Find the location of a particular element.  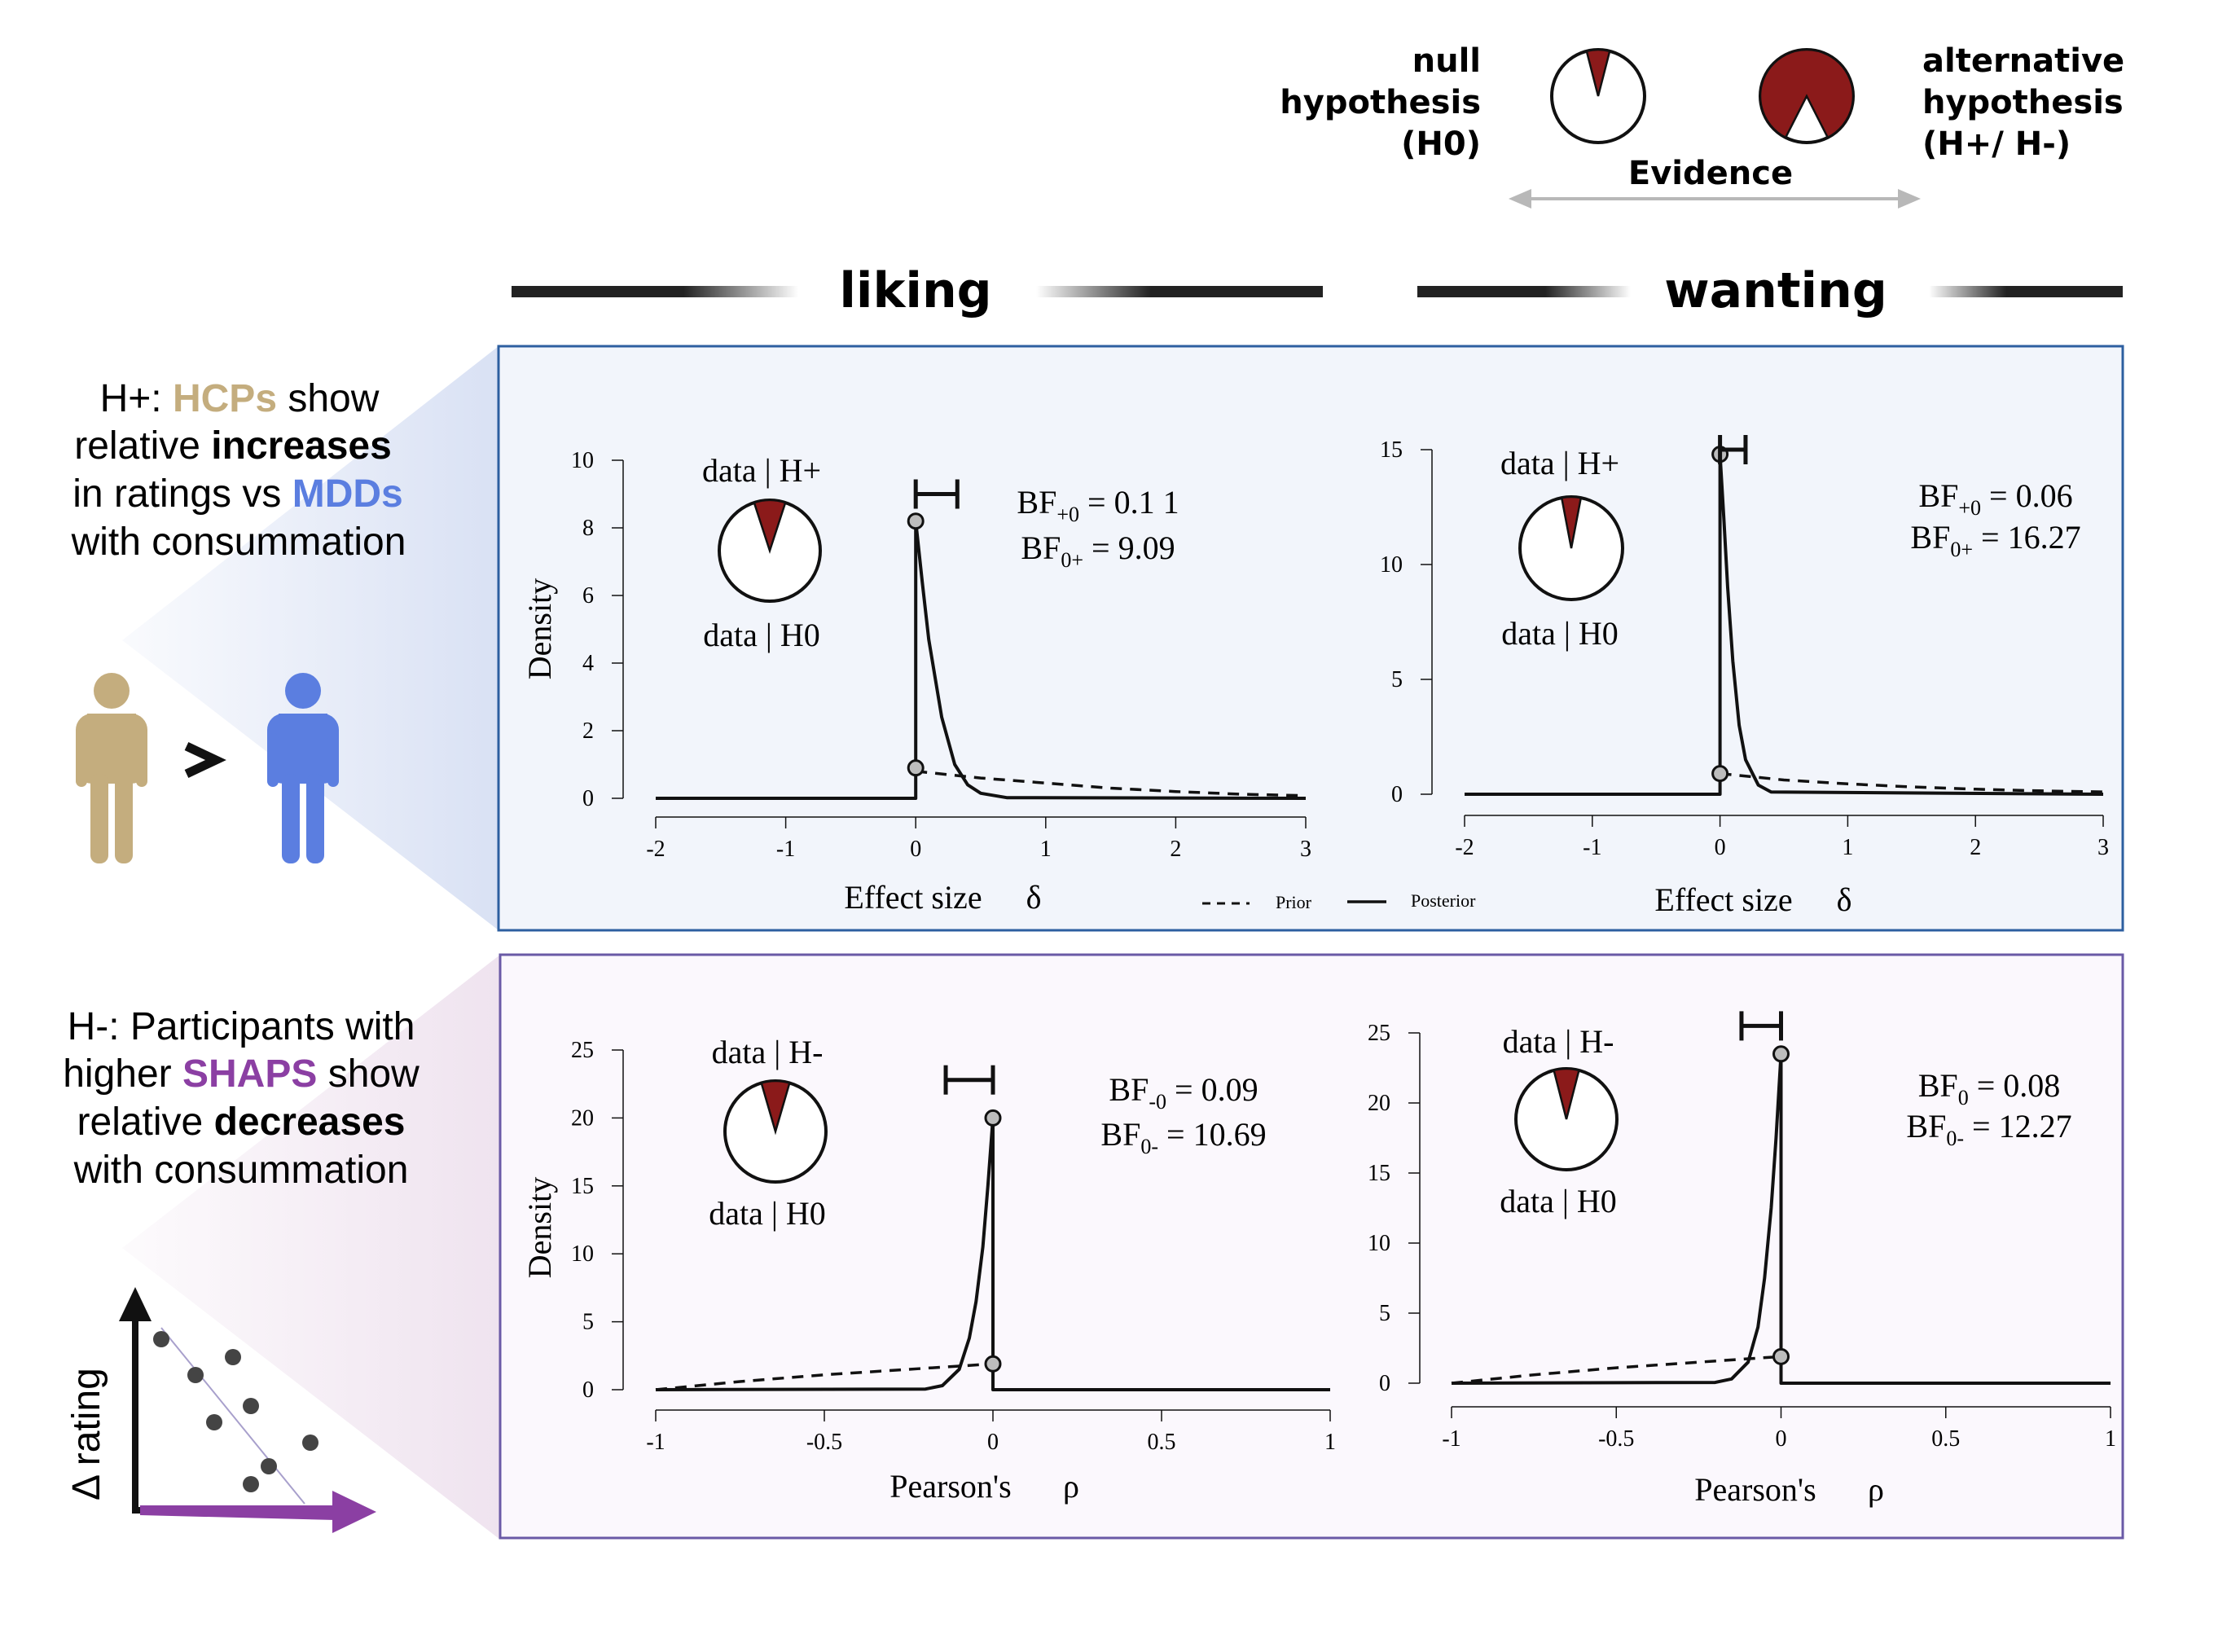

x-axis-label: Pearson's is located at coordinates (1755, 1489).